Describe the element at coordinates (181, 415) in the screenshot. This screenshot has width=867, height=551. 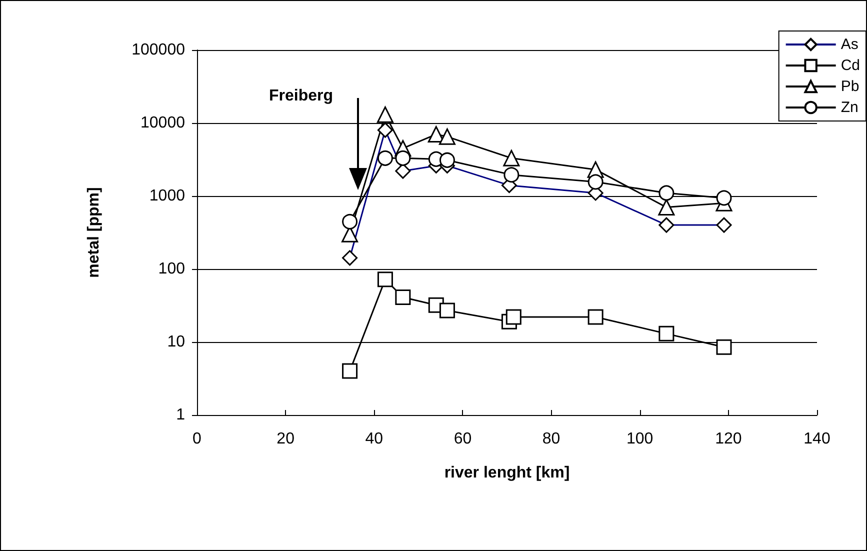
I see `y-tick-label: 1` at that location.